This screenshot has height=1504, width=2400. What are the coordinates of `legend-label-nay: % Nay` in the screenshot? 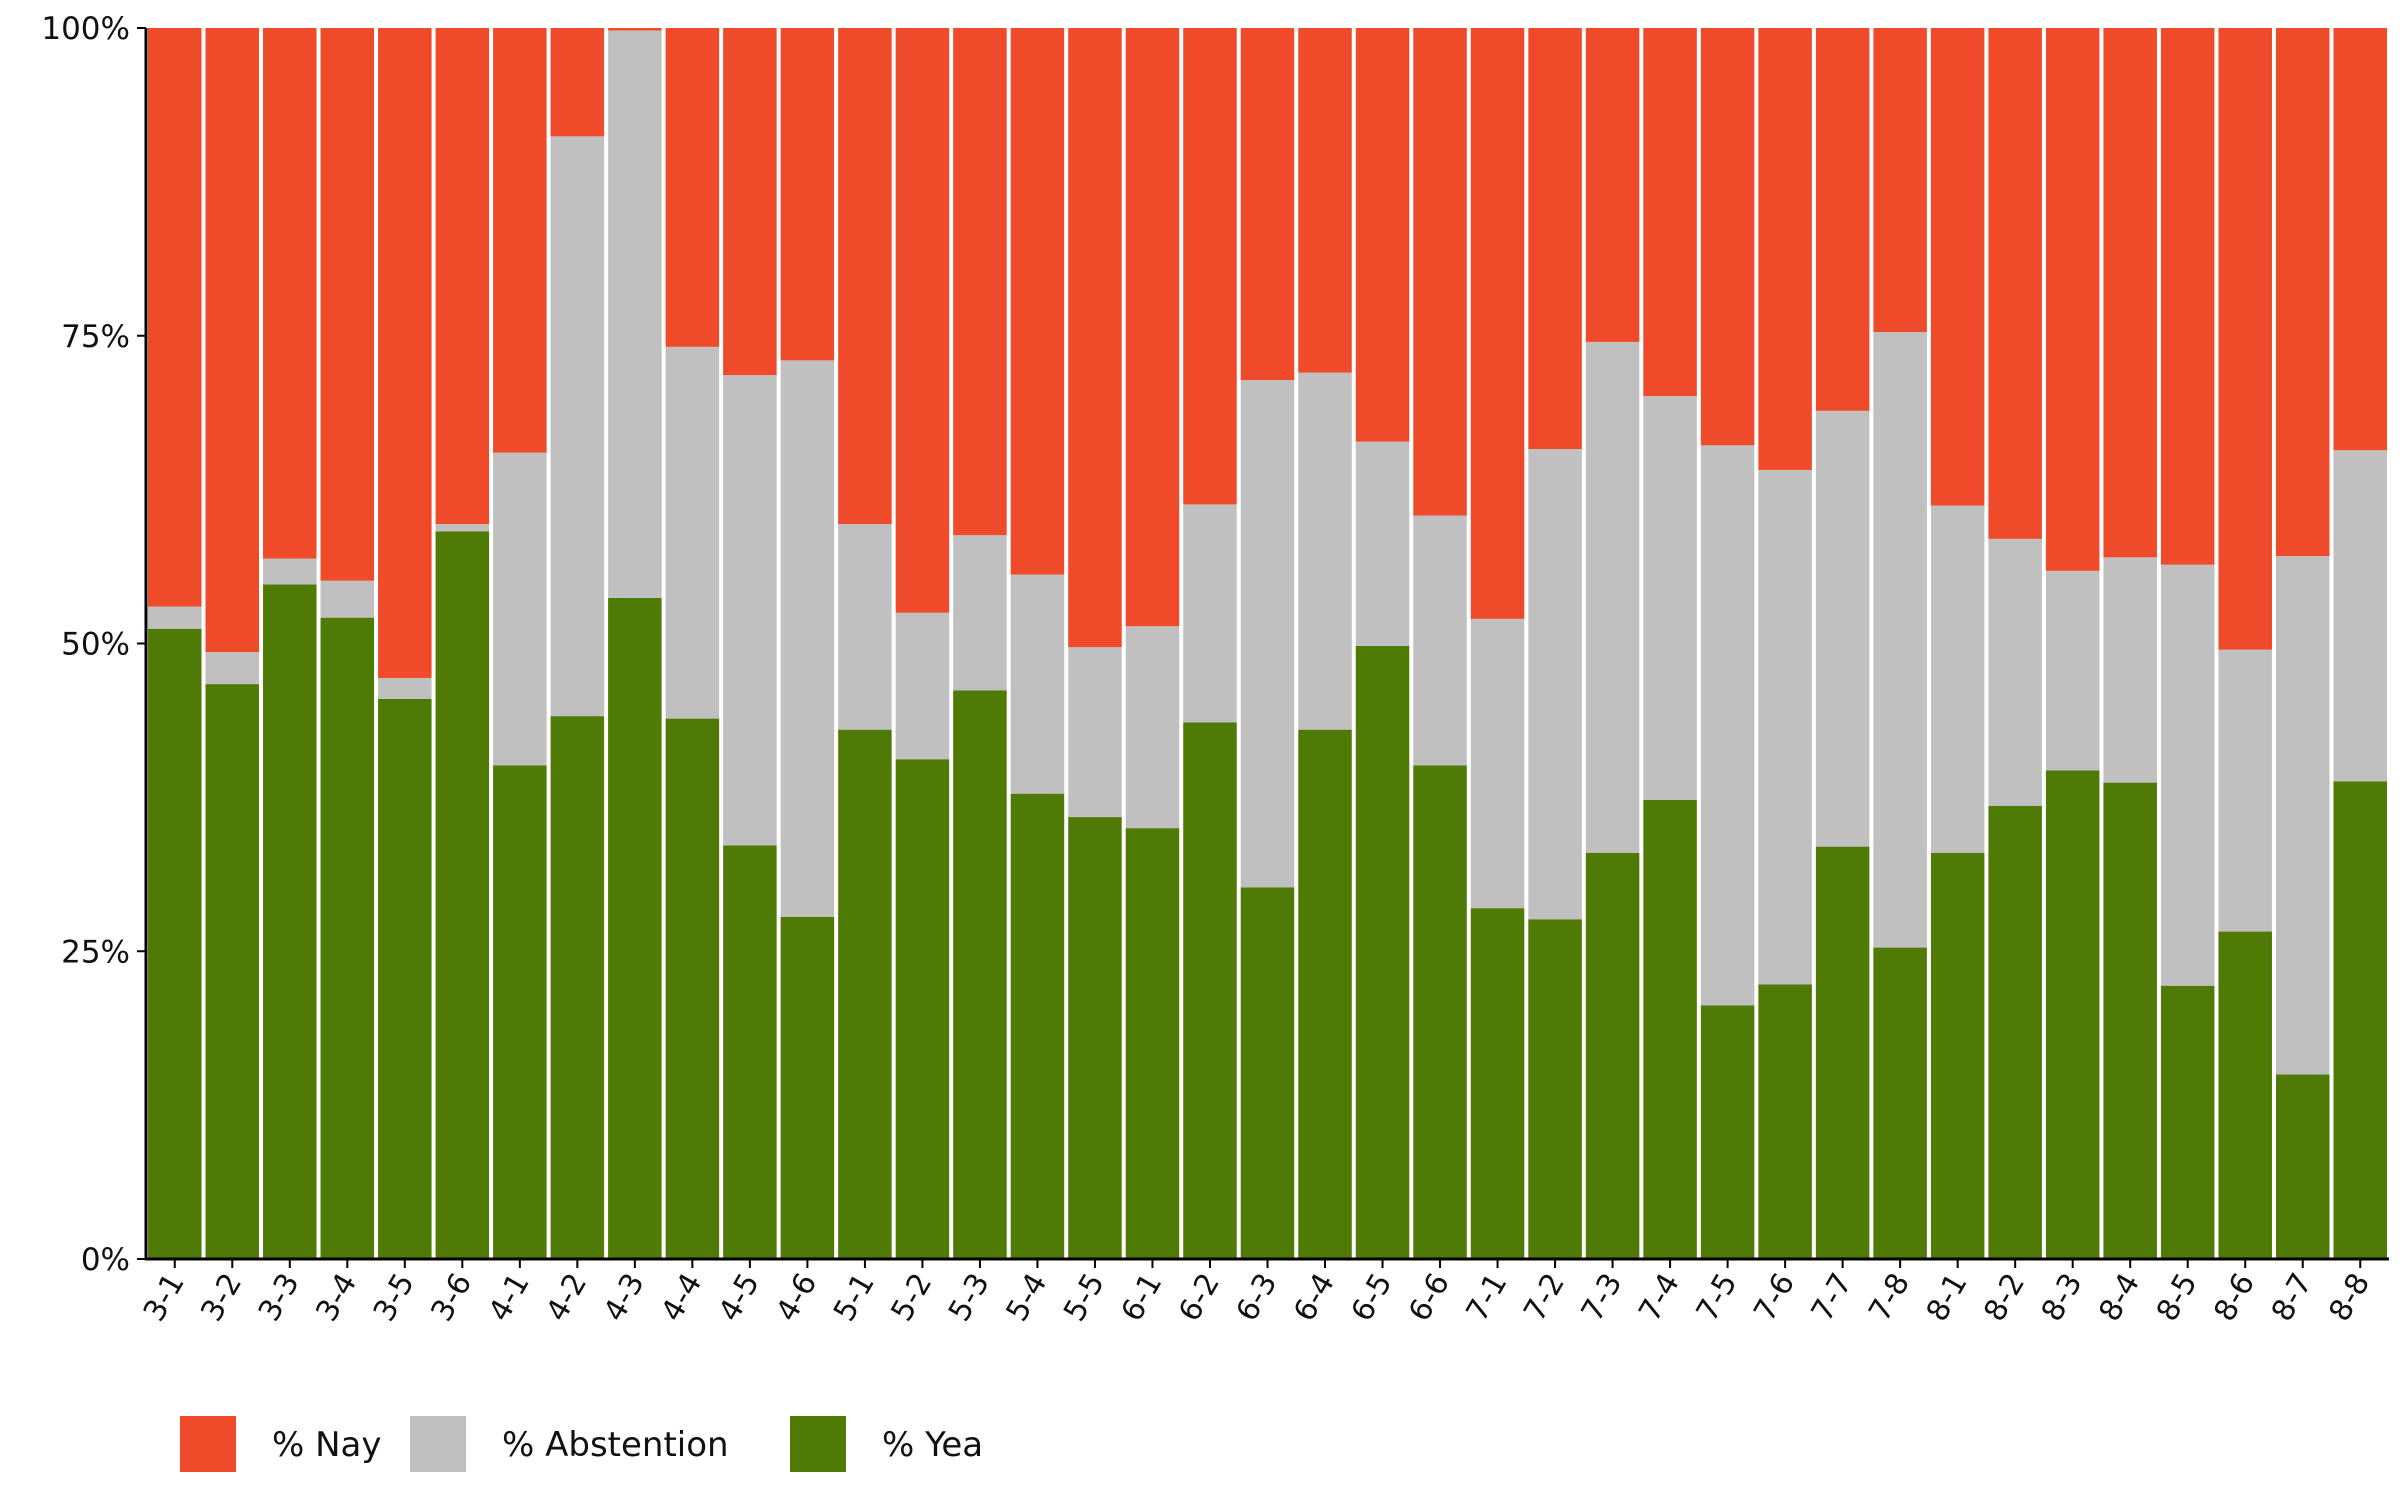 It's located at (327, 1445).